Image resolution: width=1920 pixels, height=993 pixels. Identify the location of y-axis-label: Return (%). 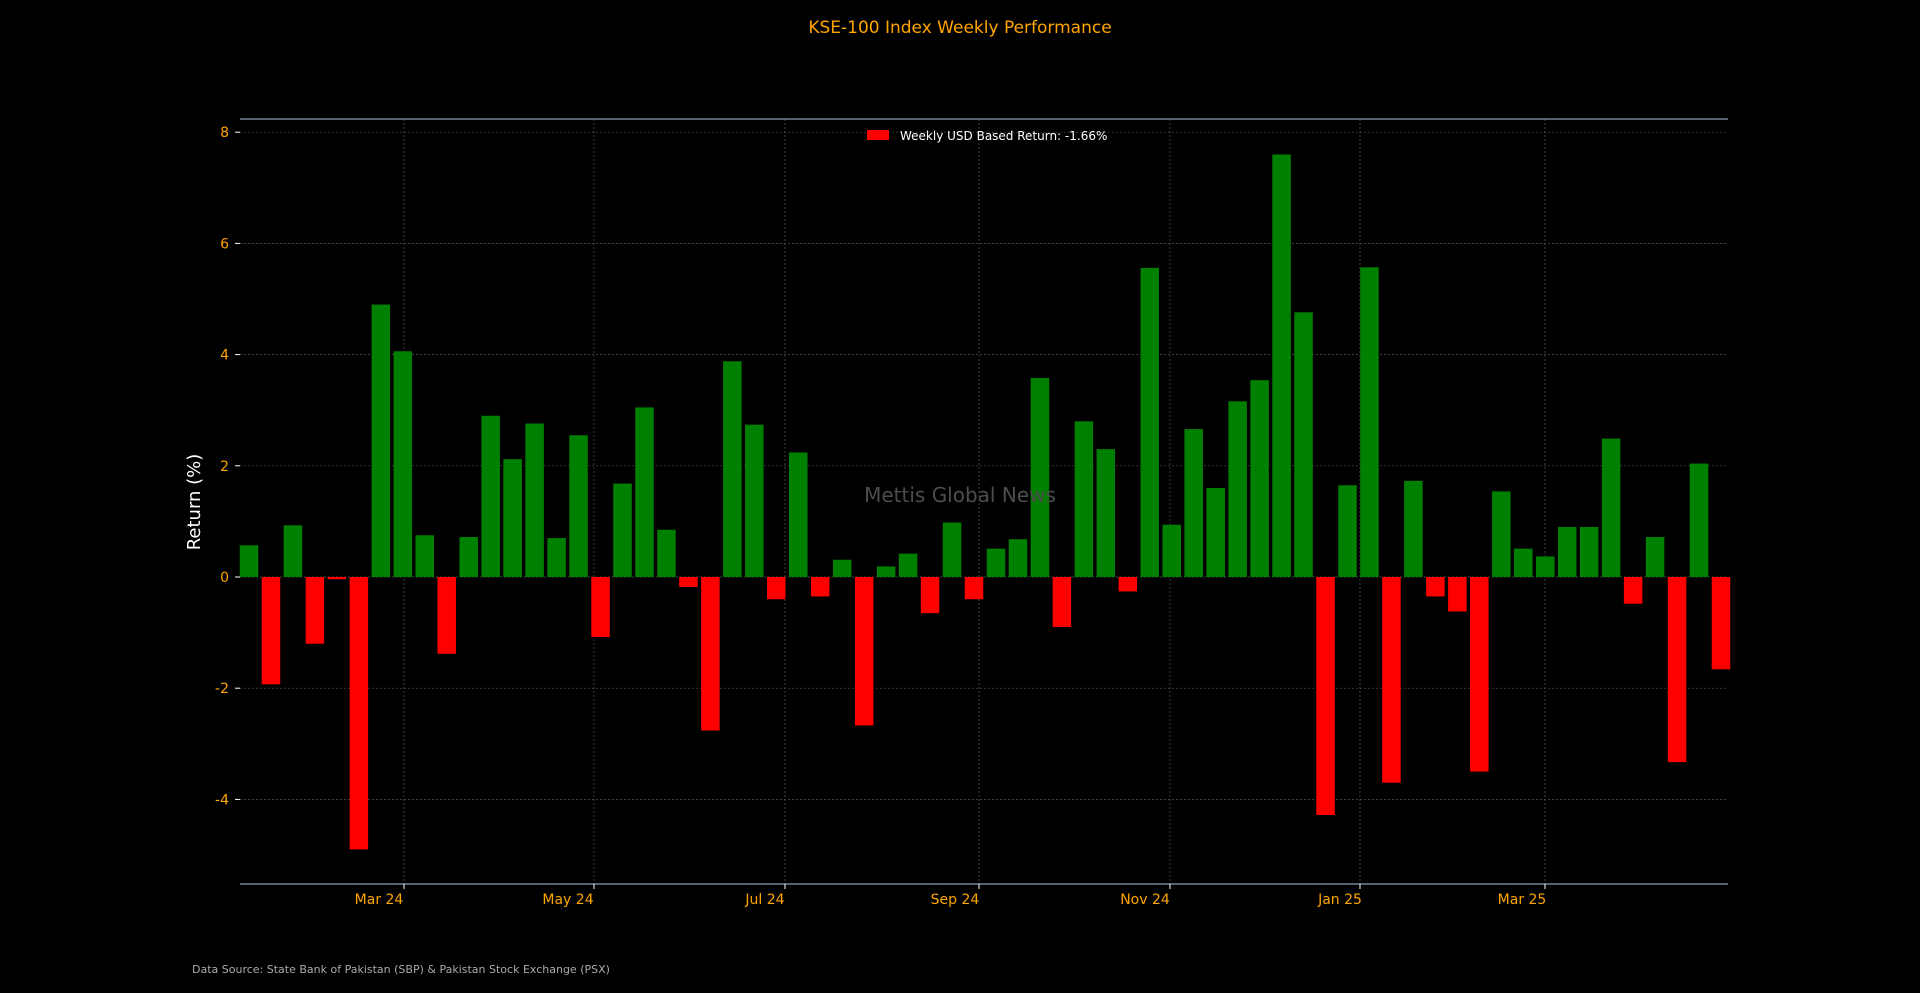
(194, 502).